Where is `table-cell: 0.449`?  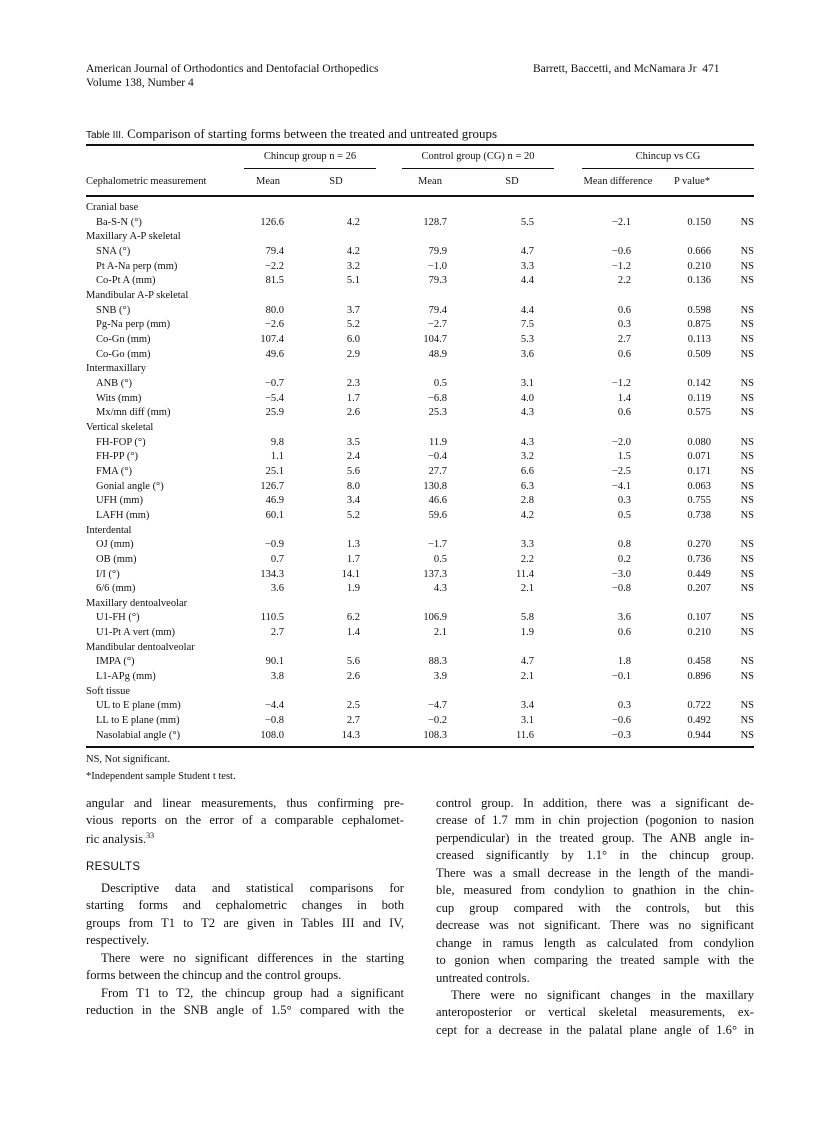 table-cell: 0.449 is located at coordinates (699, 574).